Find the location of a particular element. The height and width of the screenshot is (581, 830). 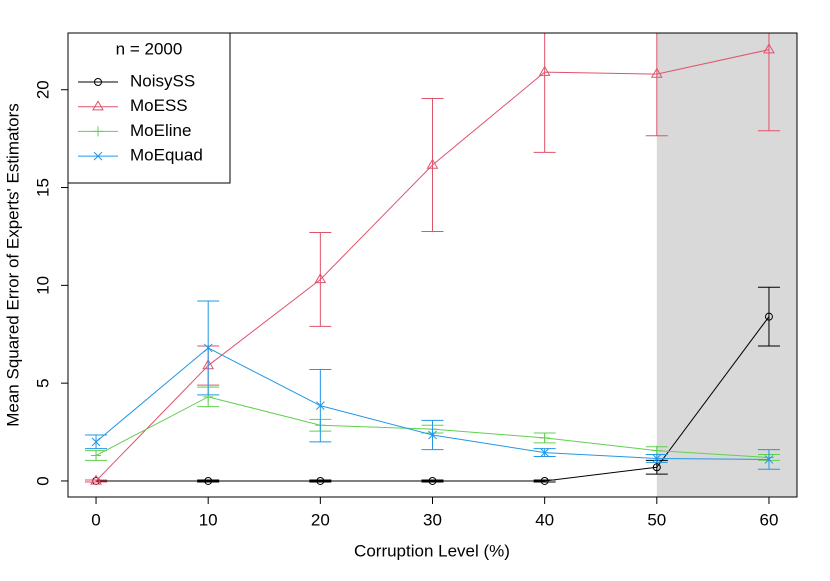

x-tick-label: 0 is located at coordinates (95, 519).